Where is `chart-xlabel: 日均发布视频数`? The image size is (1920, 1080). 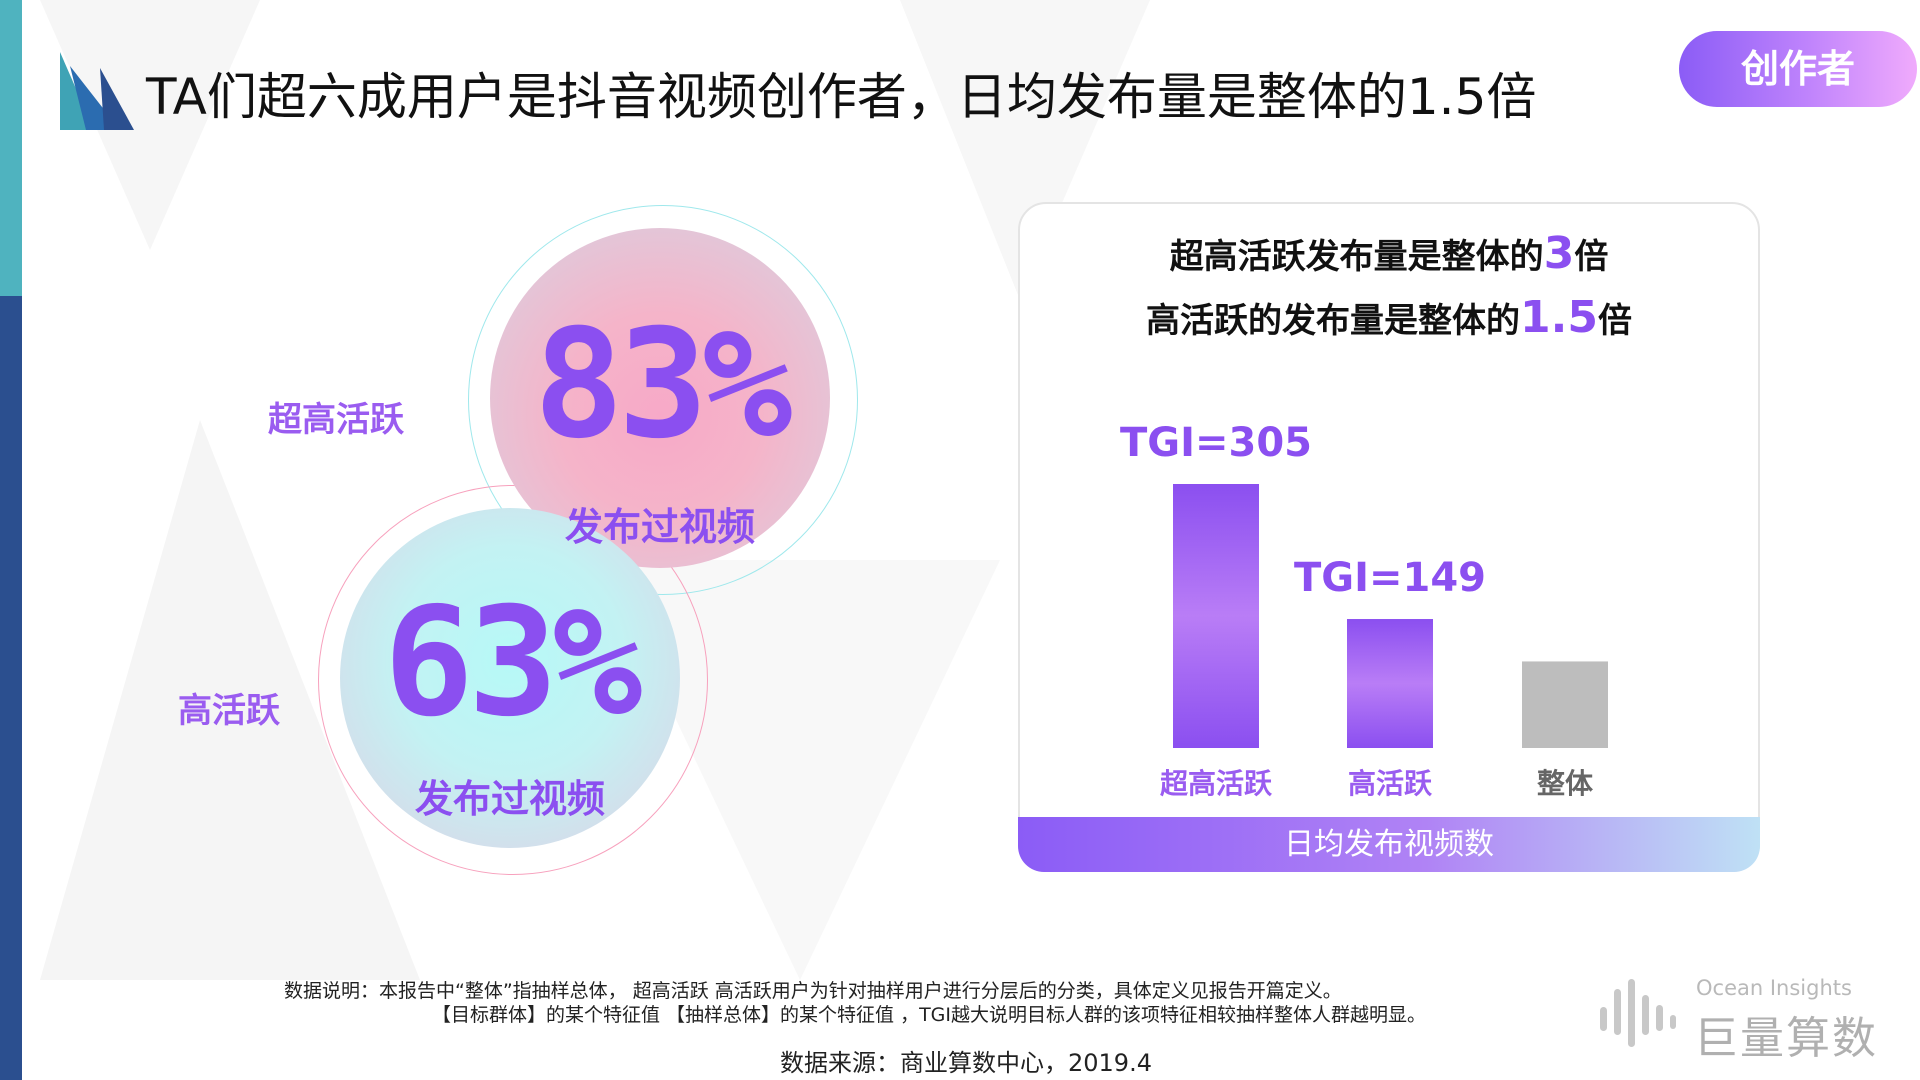 chart-xlabel: 日均发布视频数 is located at coordinates (1389, 844).